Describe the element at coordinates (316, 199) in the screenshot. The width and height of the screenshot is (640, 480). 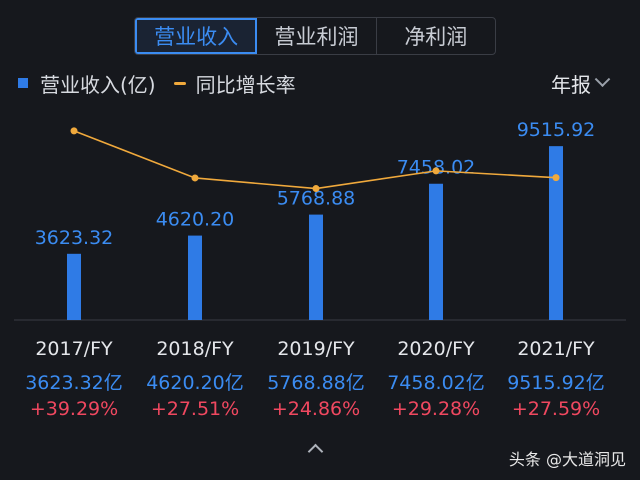
I see `bar-data-label: 5768.88` at that location.